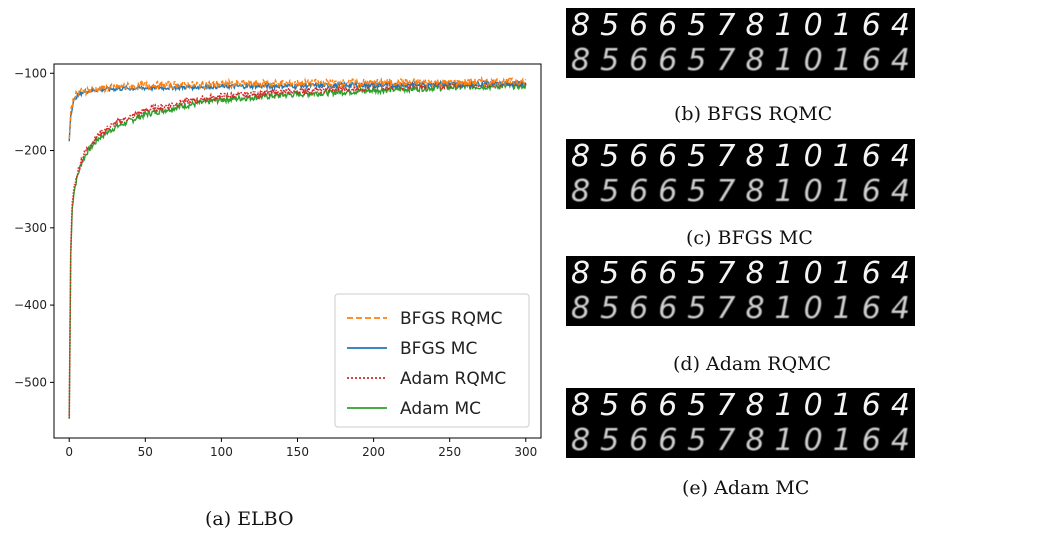 Image resolution: width=1040 pixels, height=535 pixels. What do you see at coordinates (249, 519) in the screenshot?
I see `caption-elbo: (a) ELBO` at bounding box center [249, 519].